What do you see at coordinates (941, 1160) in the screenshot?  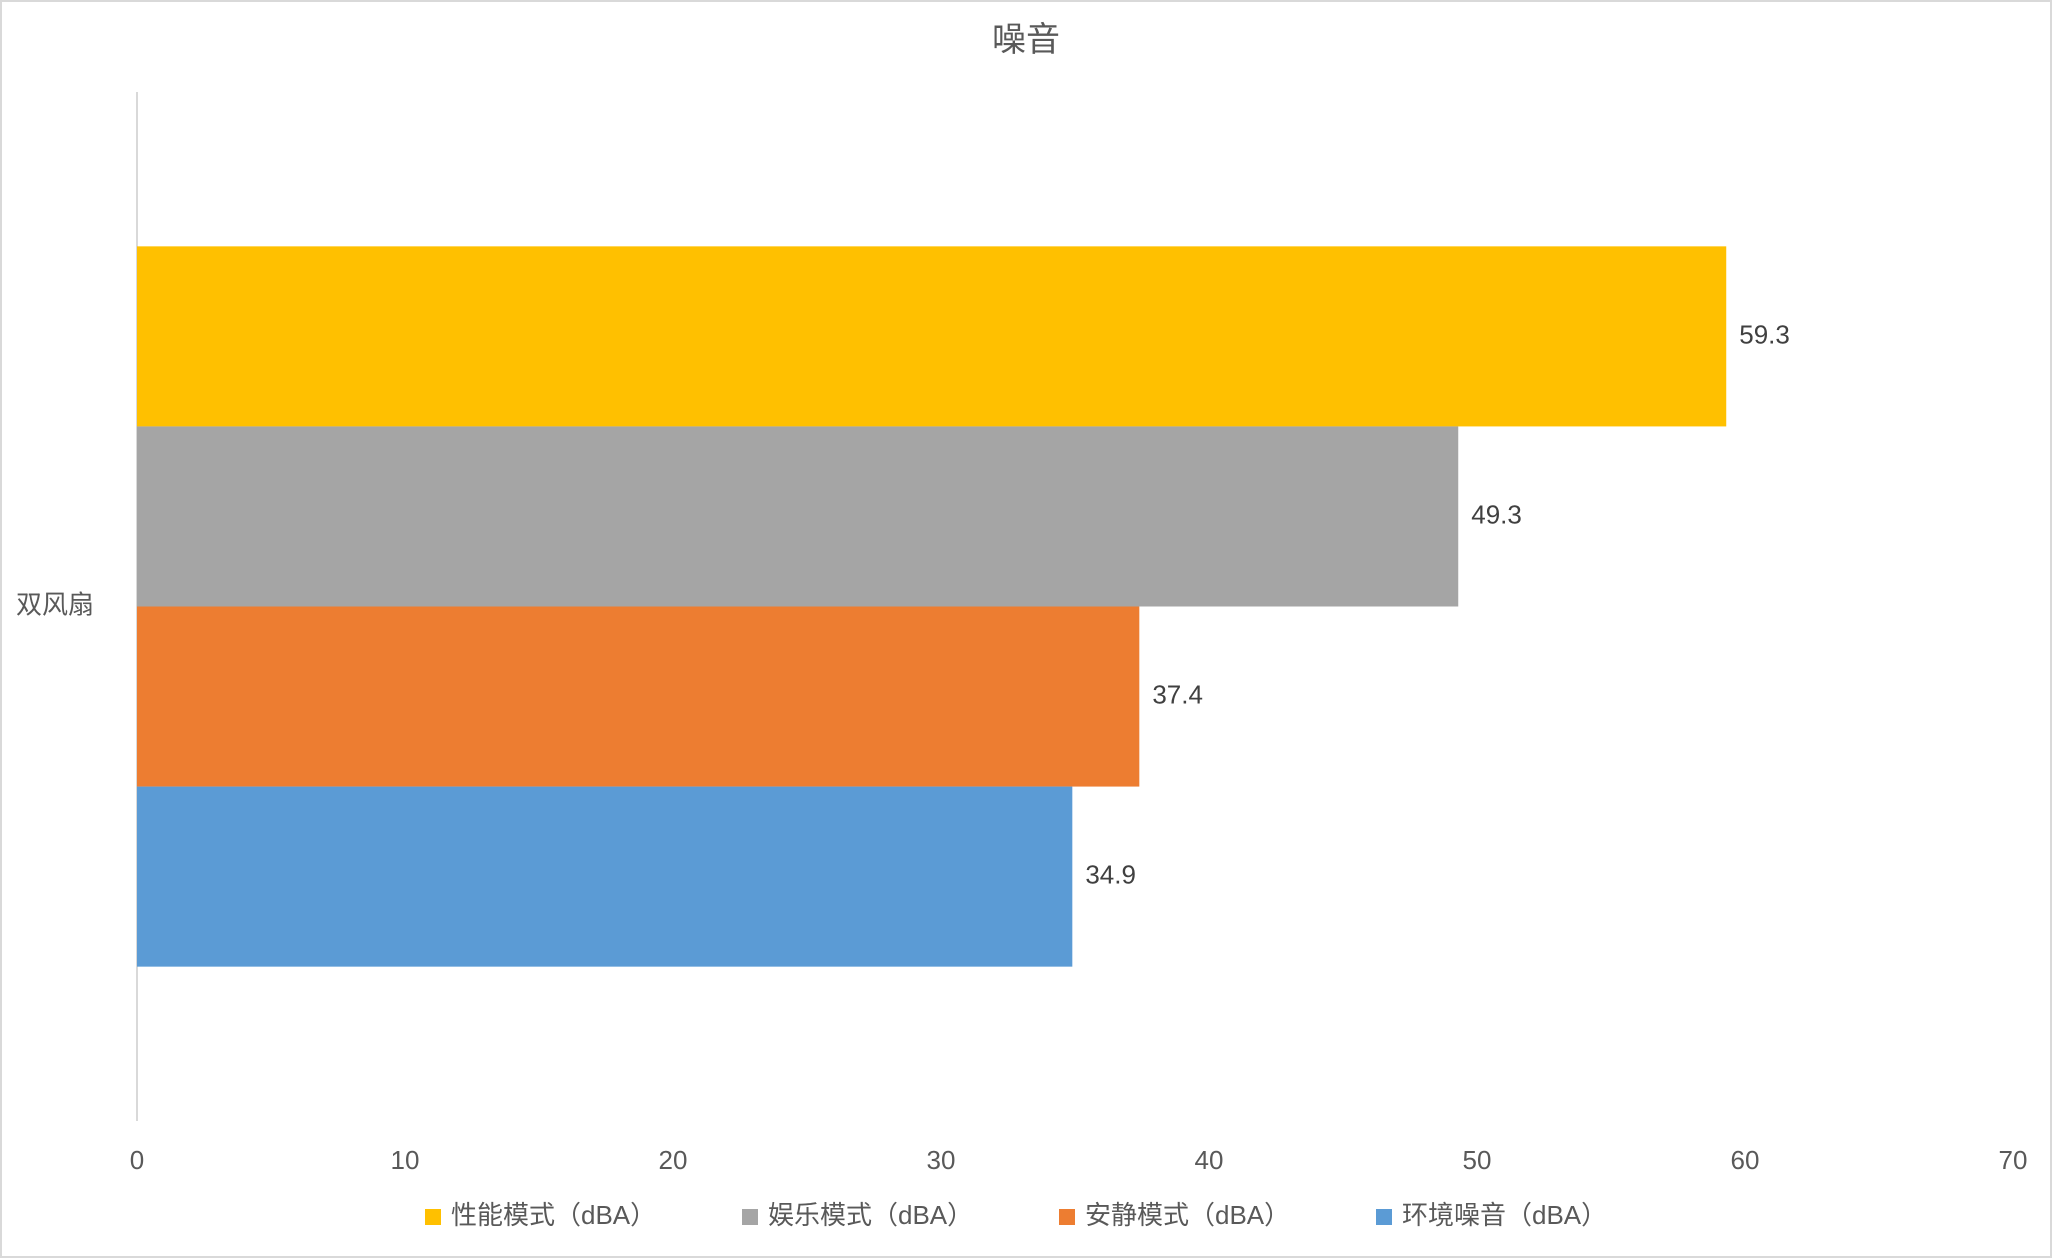 I see `x-tick-label: 30` at bounding box center [941, 1160].